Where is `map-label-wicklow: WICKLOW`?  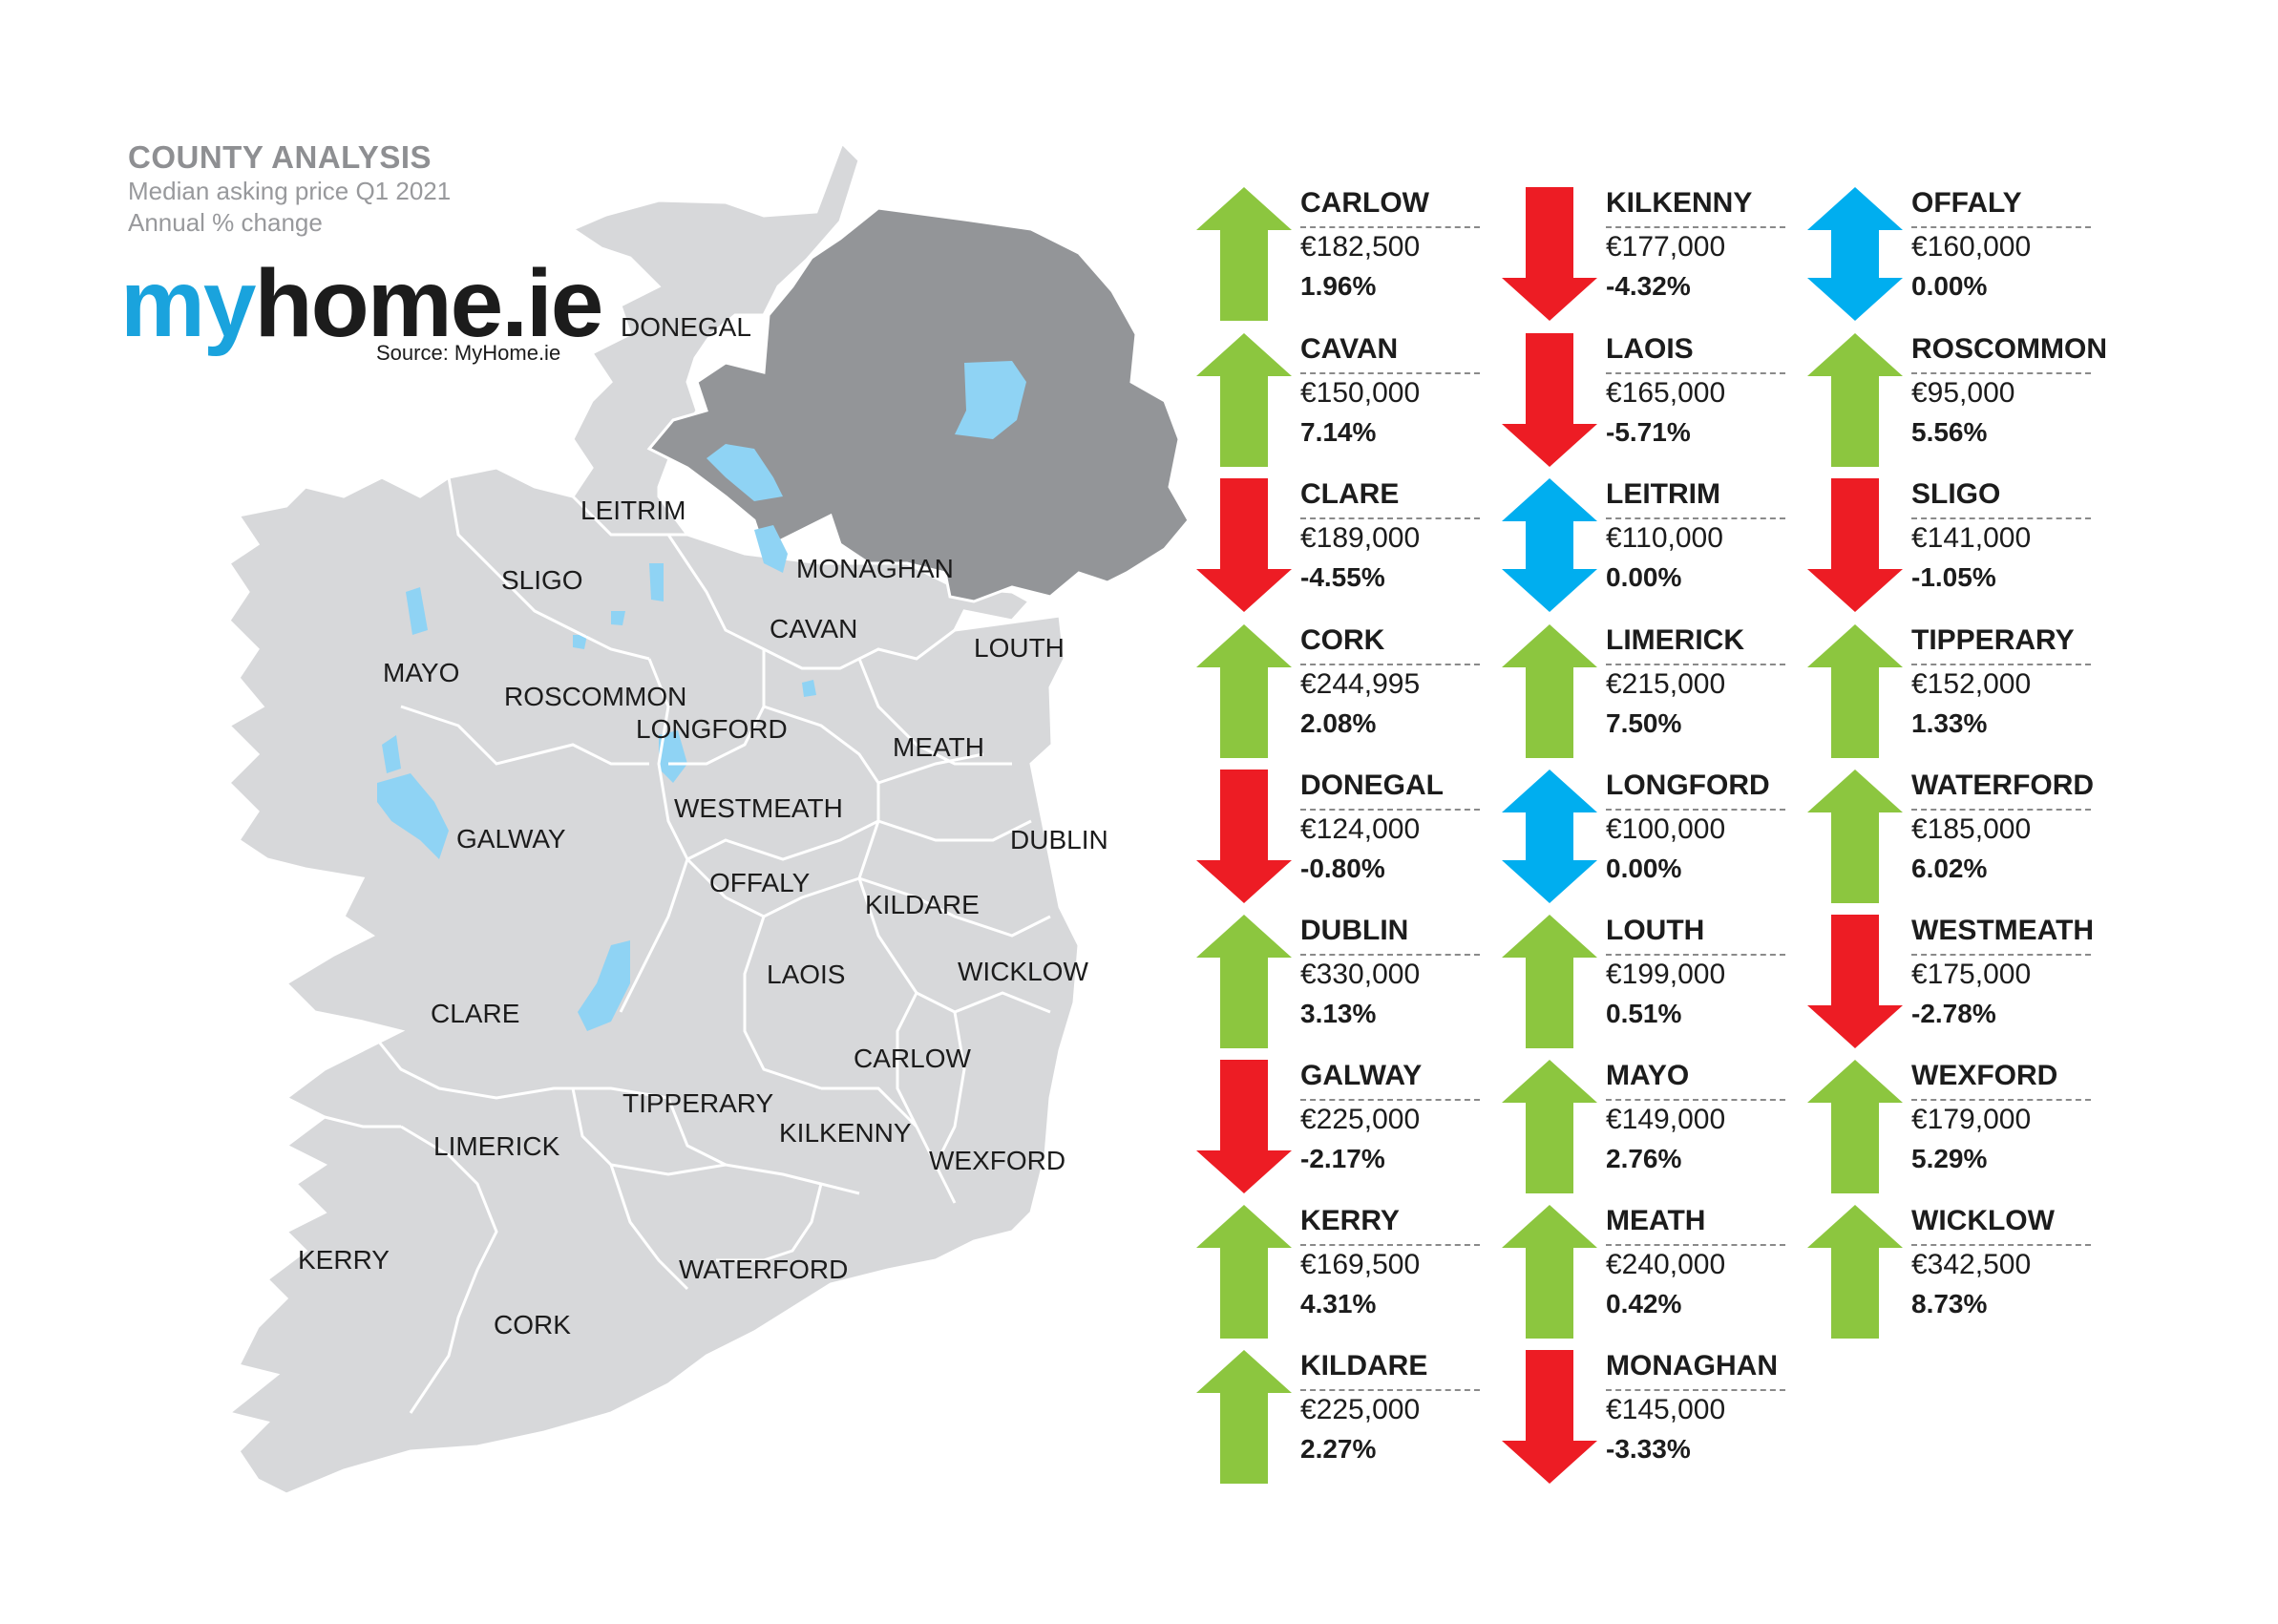 map-label-wicklow: WICKLOW is located at coordinates (1023, 971).